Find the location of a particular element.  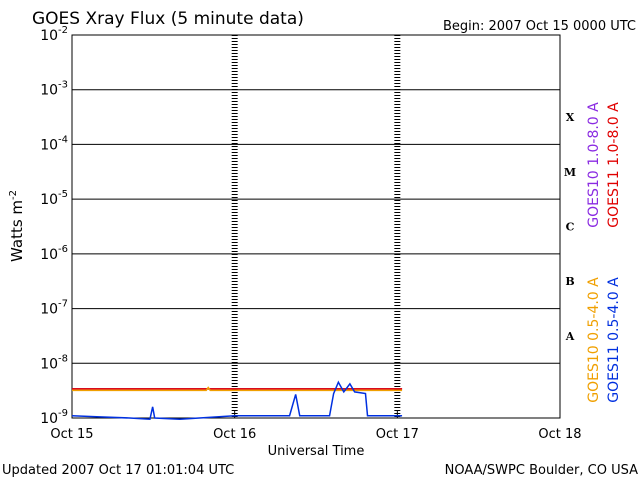

y-tick-exp: -4 is located at coordinates (63, 139).